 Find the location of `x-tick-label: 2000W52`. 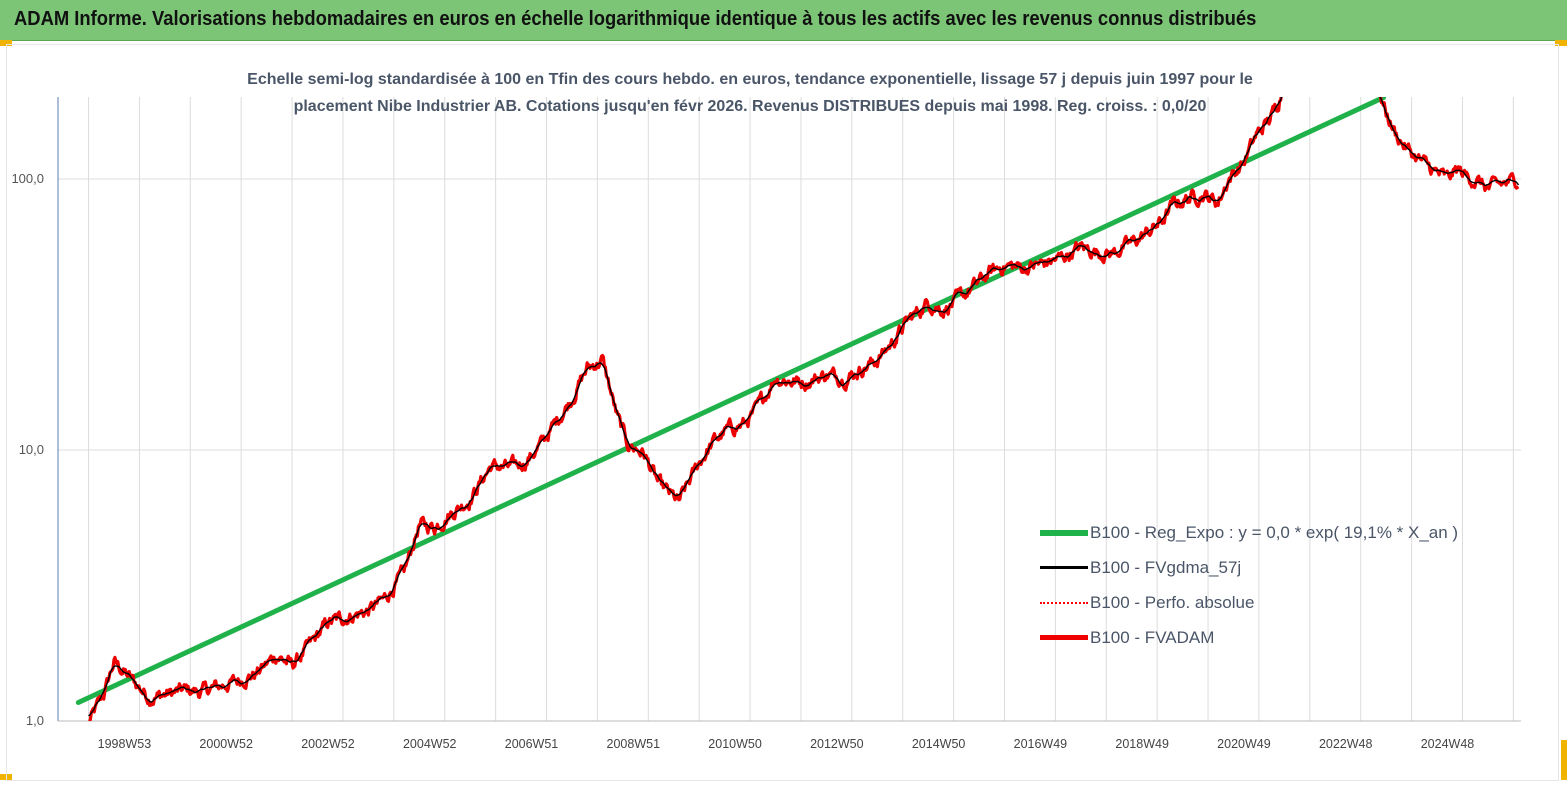

x-tick-label: 2000W52 is located at coordinates (226, 744).